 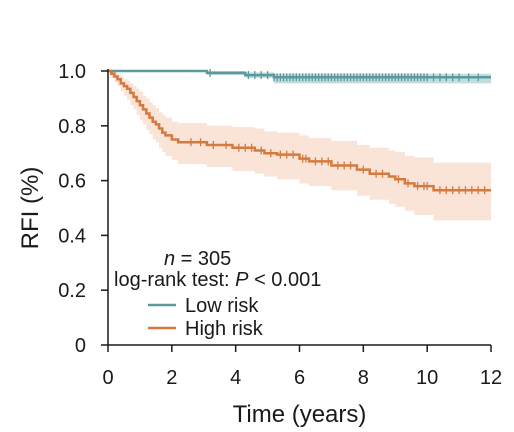 I want to click on y-tick-label: 0.4, so click(x=72, y=236).